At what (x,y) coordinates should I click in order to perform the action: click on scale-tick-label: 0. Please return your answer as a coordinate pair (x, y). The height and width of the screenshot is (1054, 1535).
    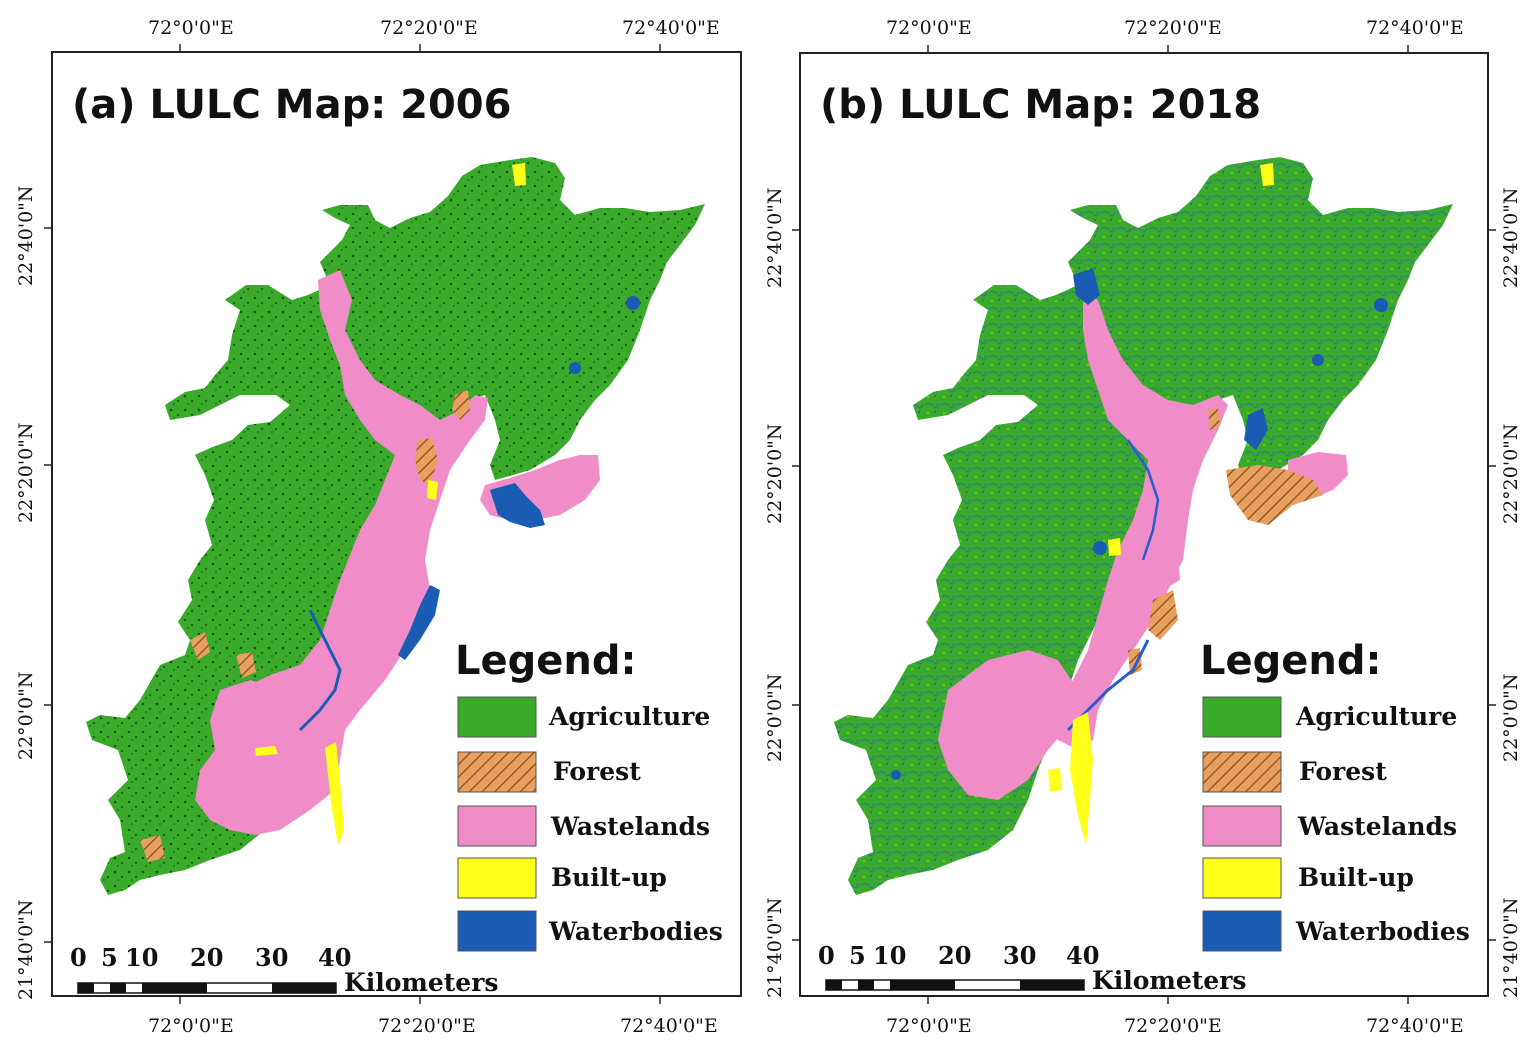
    Looking at the image, I should click on (826, 955).